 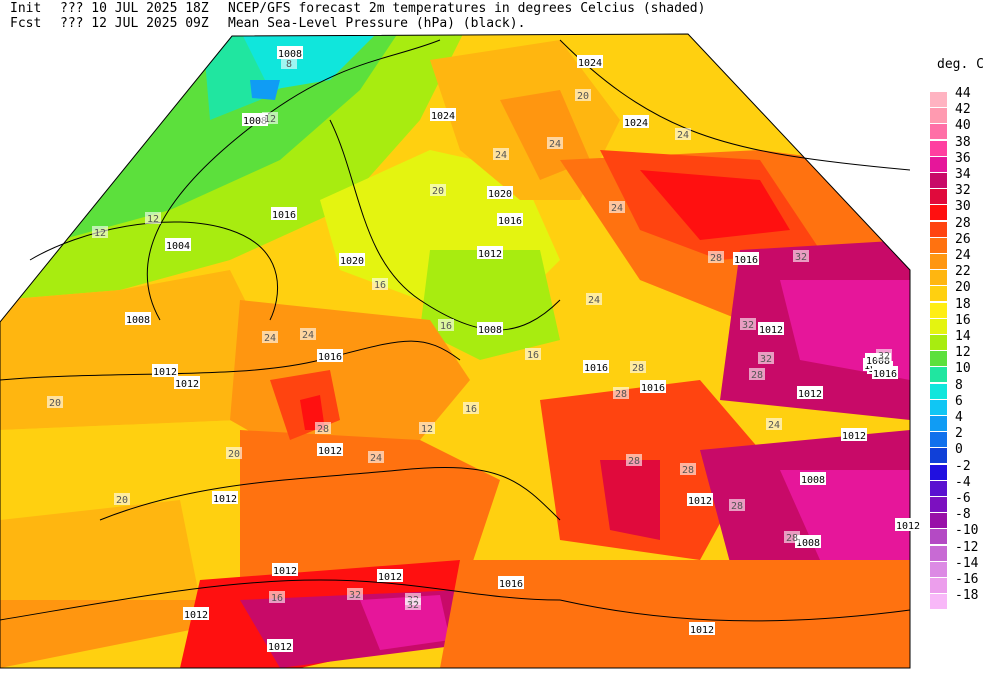 I want to click on colorbar-label: -10, so click(x=967, y=531).